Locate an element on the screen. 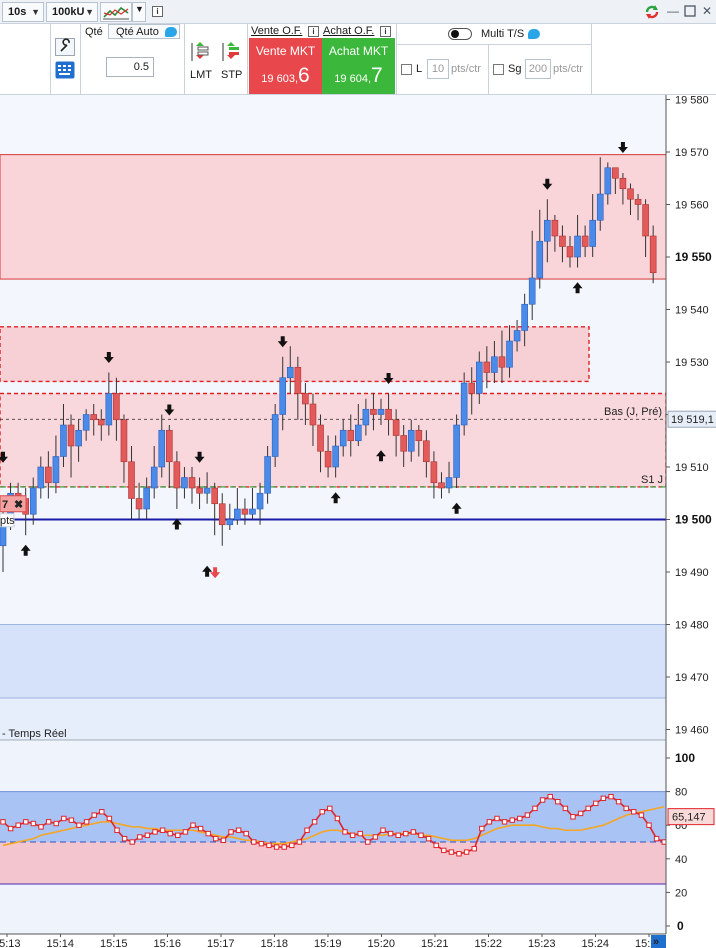  indicator-button is located at coordinates (116, 12).